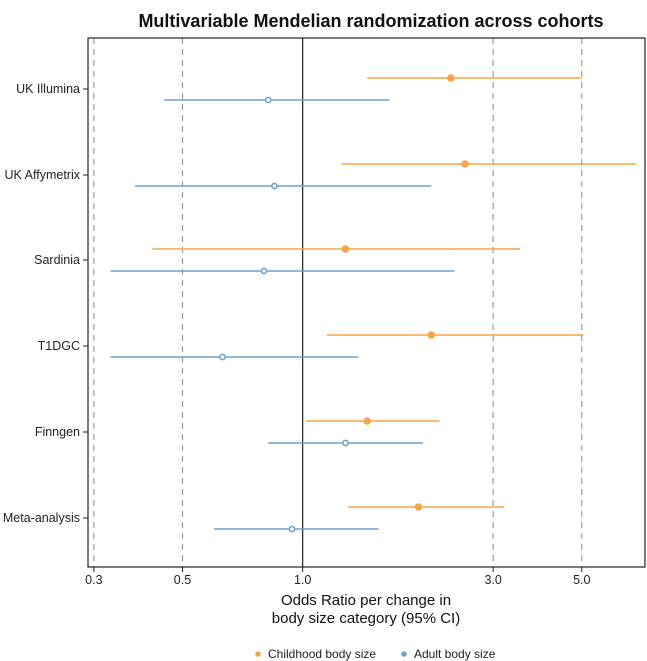 The height and width of the screenshot is (661, 647). I want to click on x-axis-ticks: 0.3 0.5 1.0 3.0 5.0, so click(337, 577).